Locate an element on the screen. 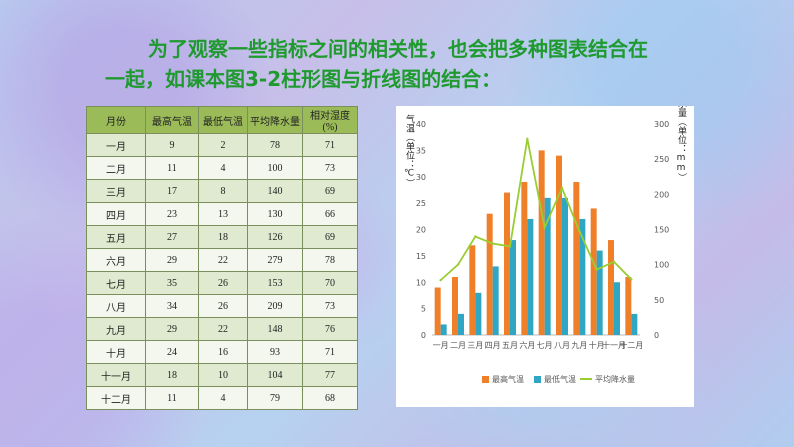  cell-month: 六月 is located at coordinates (116, 260).